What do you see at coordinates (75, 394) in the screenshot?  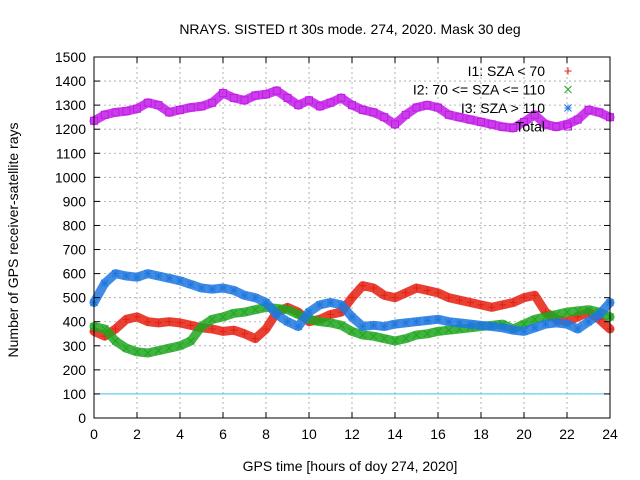 I see `y-tick-label: 100` at bounding box center [75, 394].